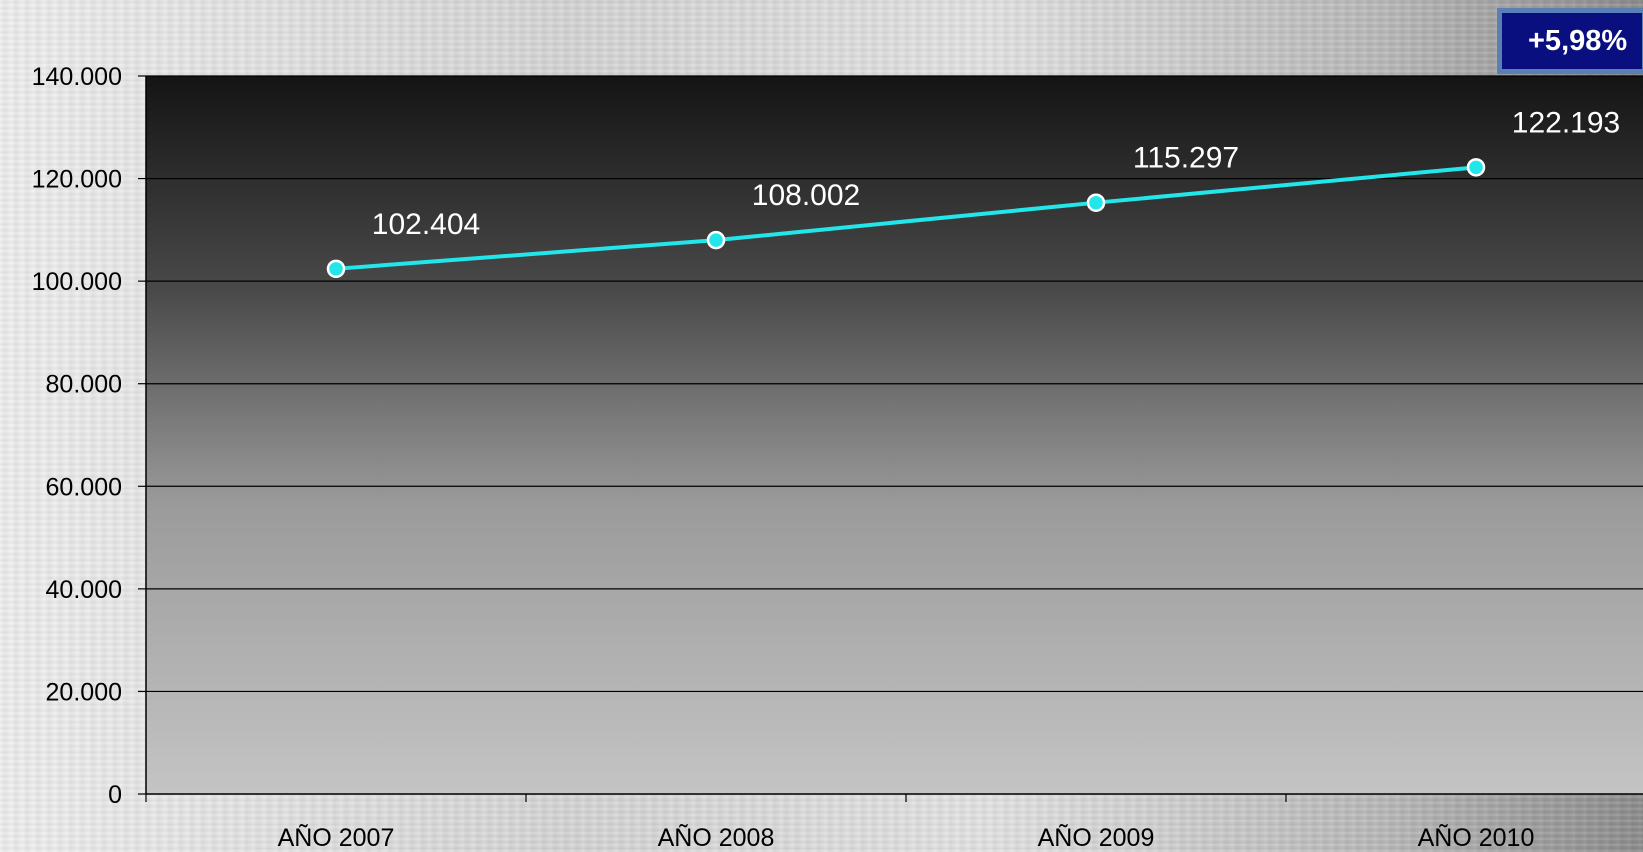 The image size is (1643, 852). Describe the element at coordinates (336, 837) in the screenshot. I see `x-tick-label: AÑO 2007` at that location.